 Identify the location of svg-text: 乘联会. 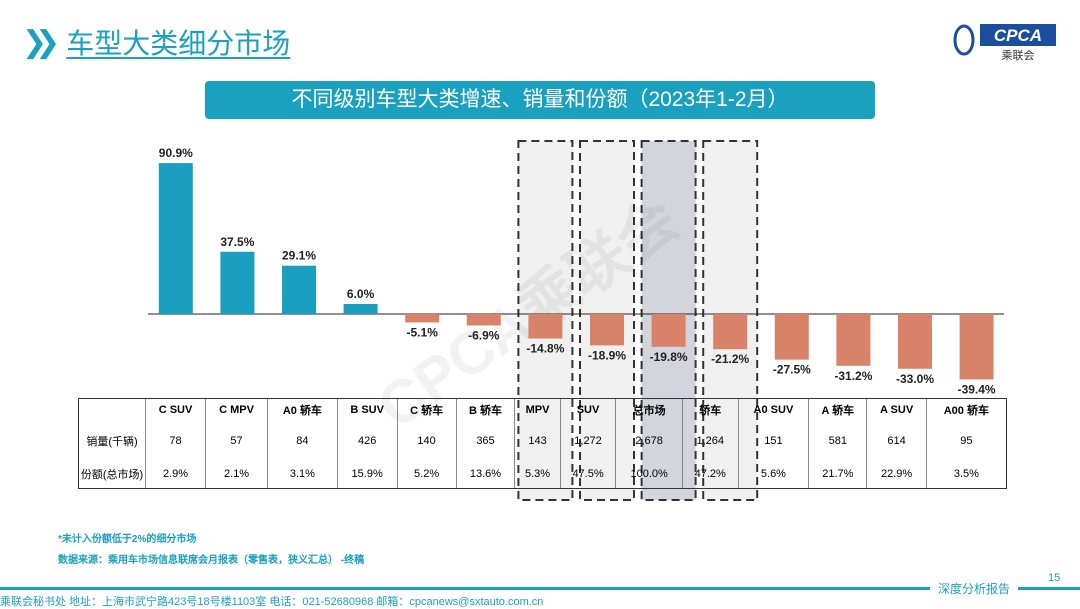
(1018, 55).